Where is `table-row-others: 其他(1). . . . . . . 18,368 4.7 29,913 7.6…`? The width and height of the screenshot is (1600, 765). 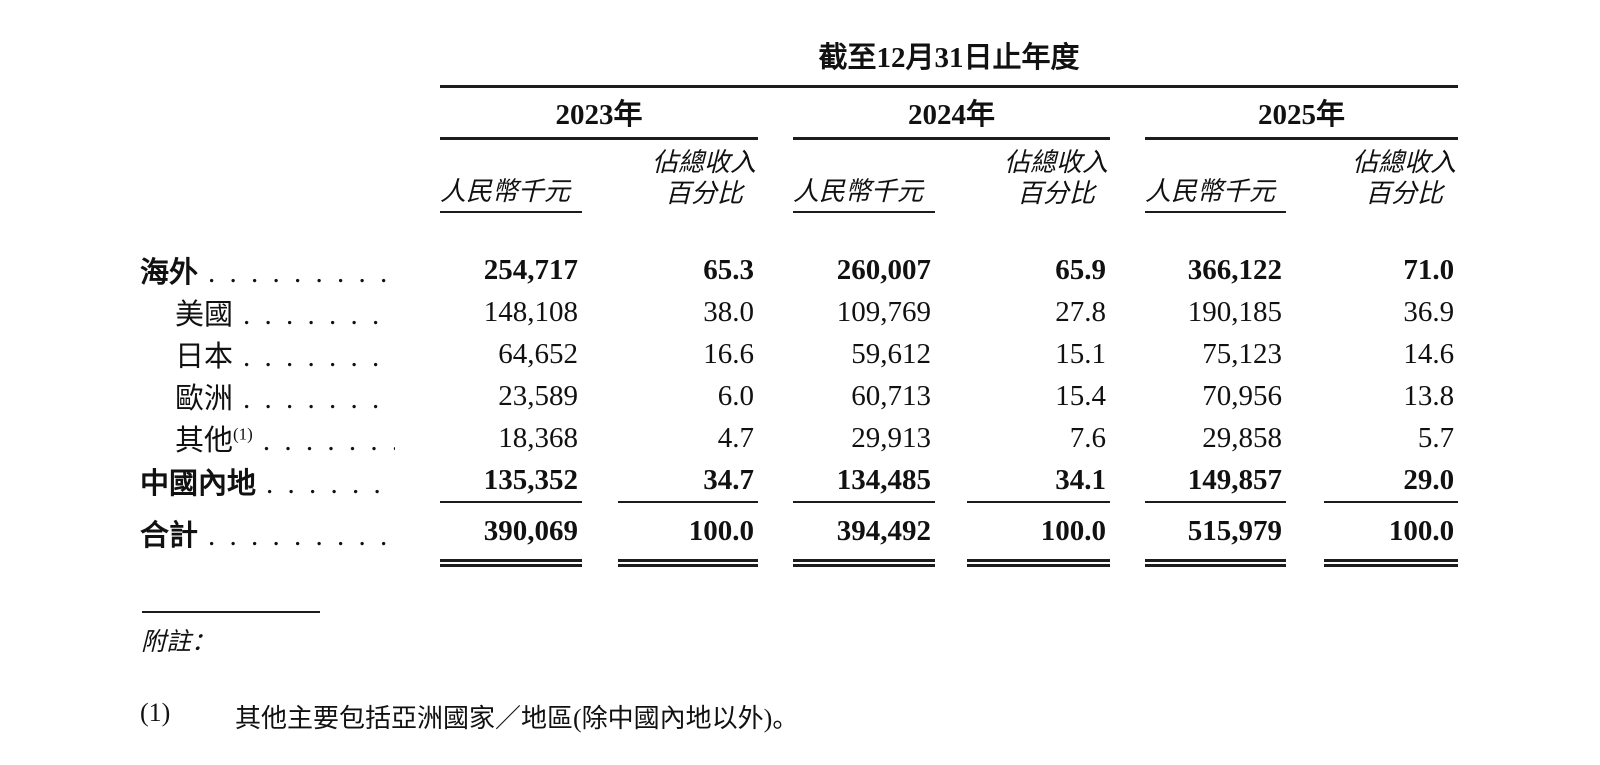
table-row-others: 其他(1). . . . . . . 18,368 4.7 29,913 7.6… is located at coordinates (815, 439).